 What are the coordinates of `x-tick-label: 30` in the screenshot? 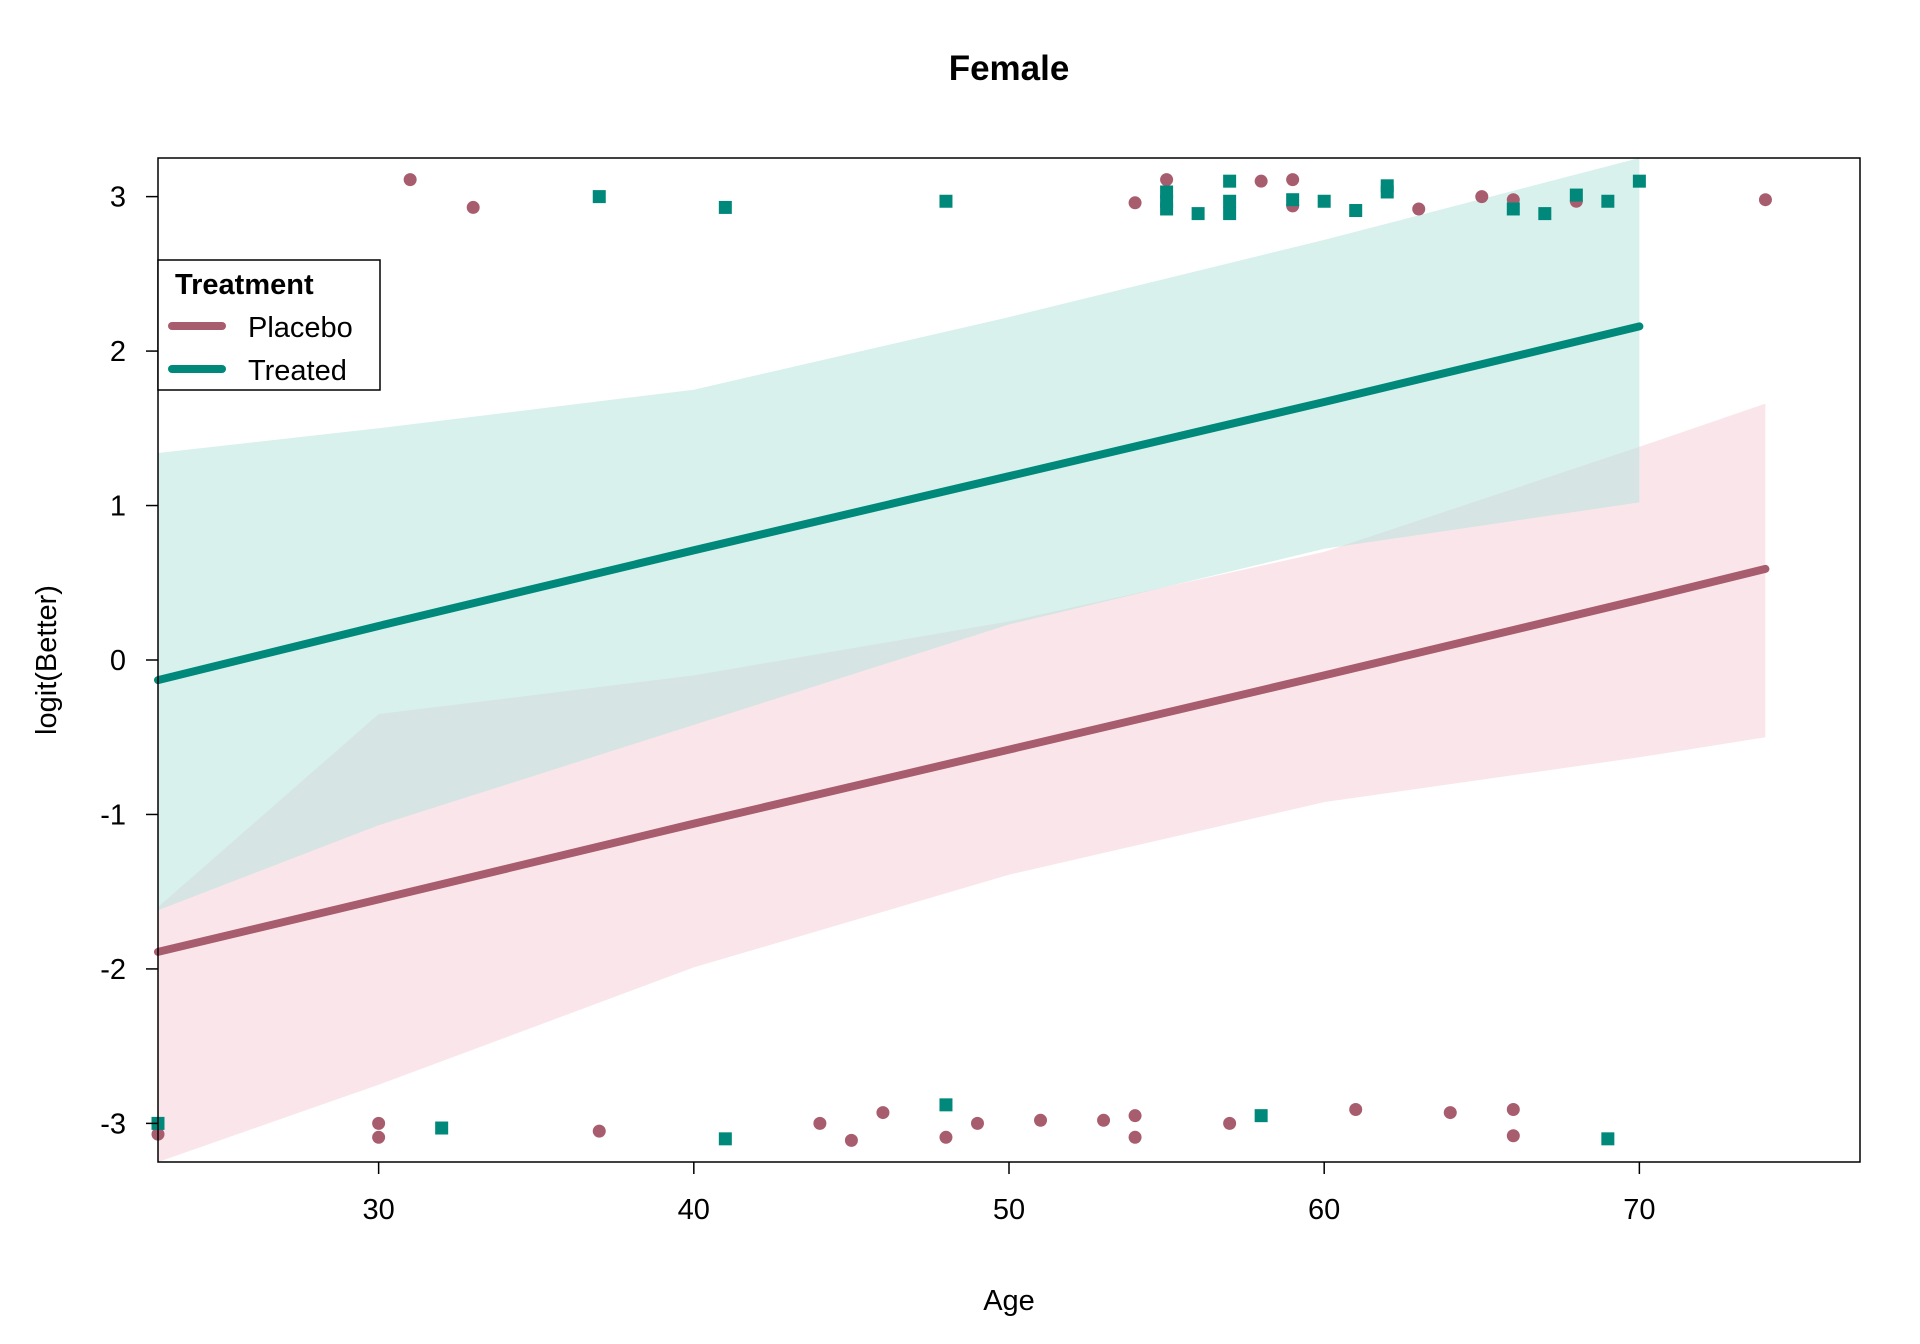 It's located at (378, 1210).